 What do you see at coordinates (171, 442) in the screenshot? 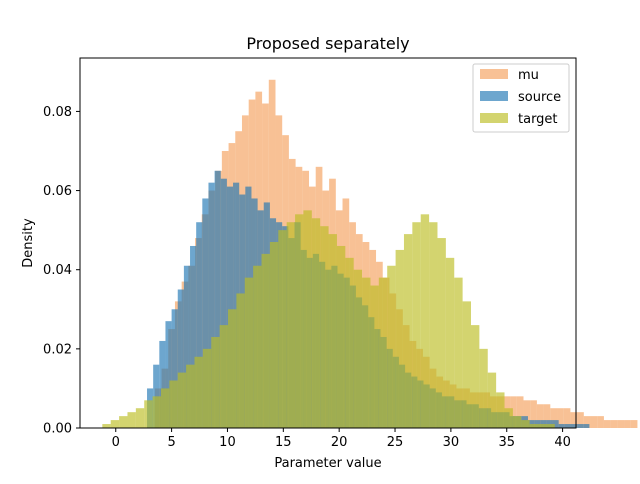
I see `x-tick-label: 5` at bounding box center [171, 442].